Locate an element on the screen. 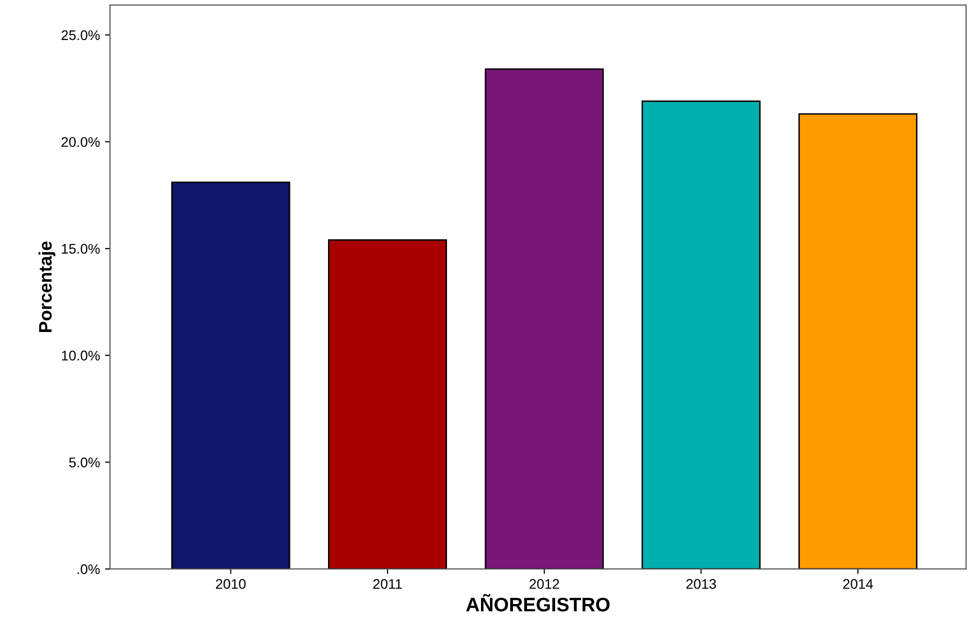 The width and height of the screenshot is (969, 628). y-tick-label: 10.0% is located at coordinates (81, 355).